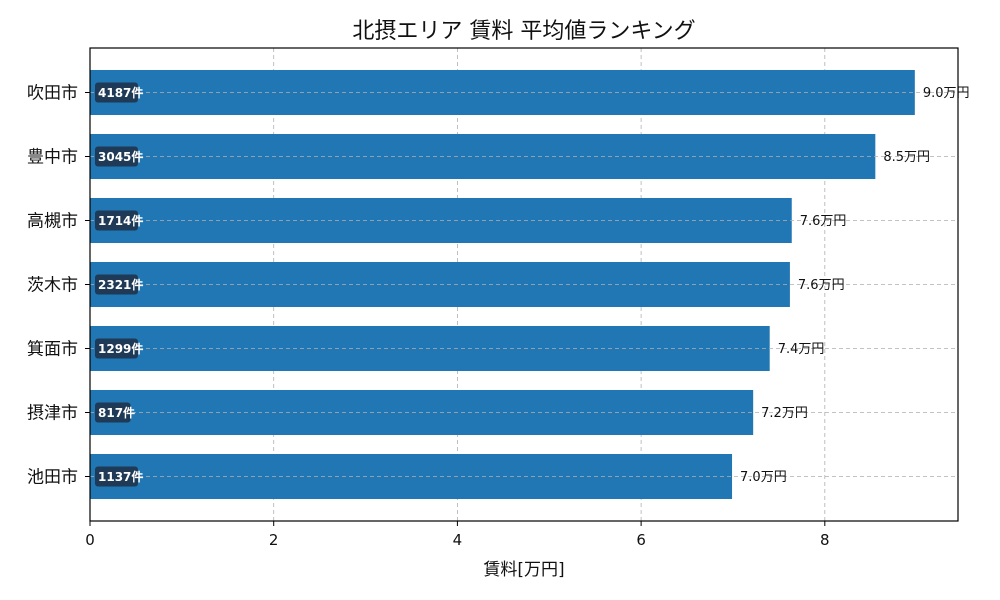  Describe the element at coordinates (523, 31) in the screenshot. I see `chart-title: 北摂エリア 賃料 平均値ランキング` at that location.